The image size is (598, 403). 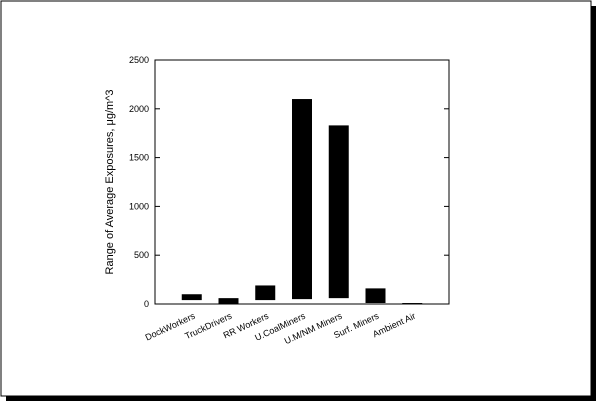 I want to click on y-tick-label: 1500, so click(x=139, y=158).